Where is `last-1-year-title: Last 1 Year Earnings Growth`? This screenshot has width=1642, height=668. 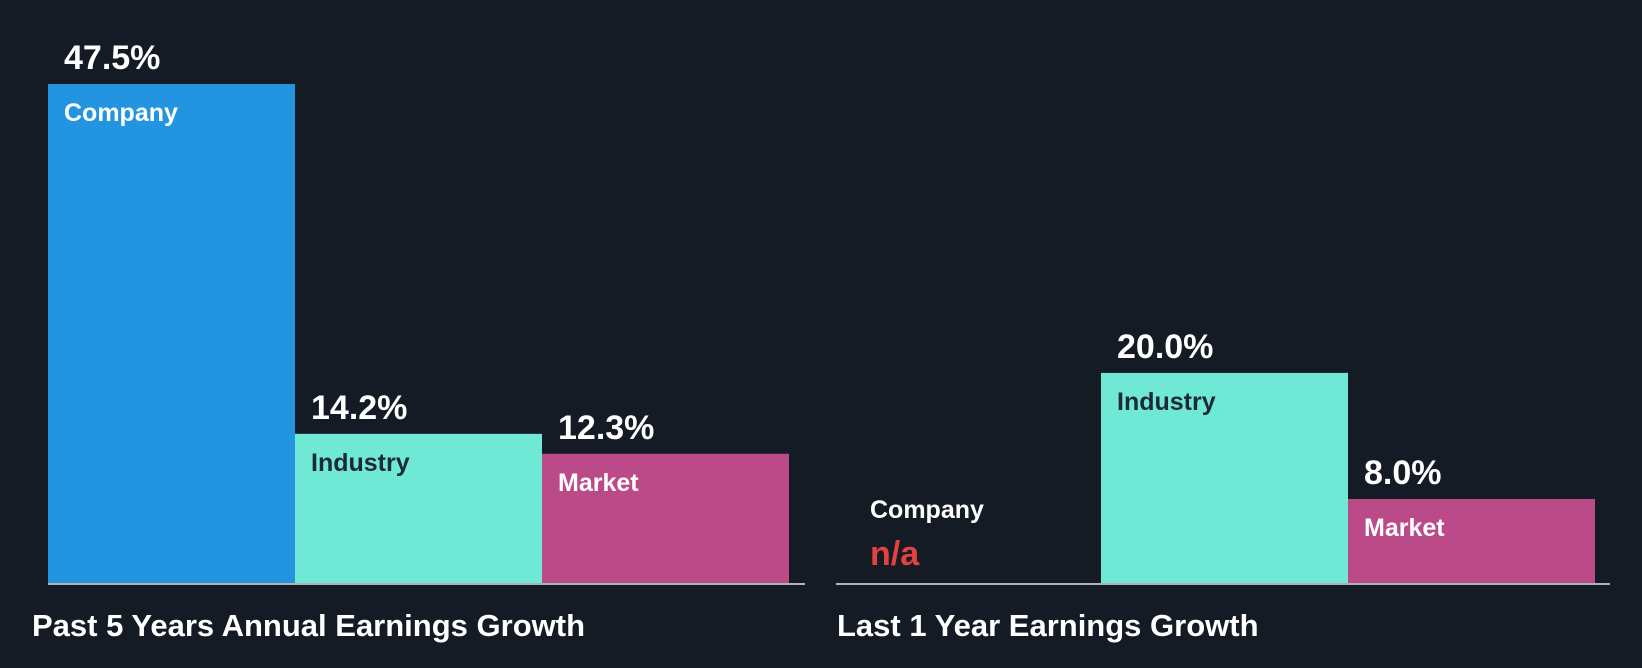
last-1-year-title: Last 1 Year Earnings Growth is located at coordinates (1048, 625).